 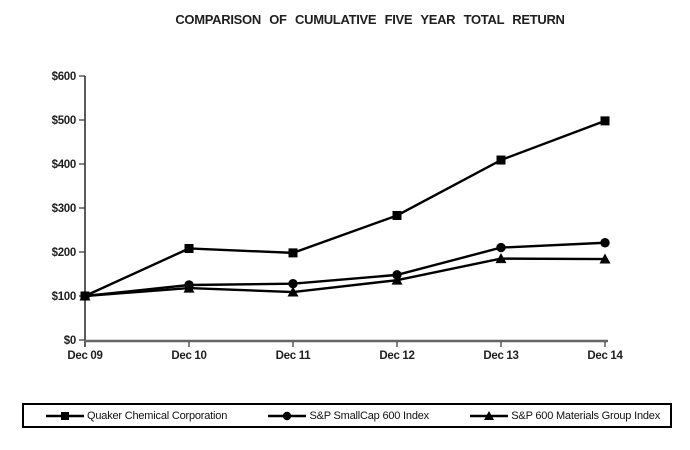 I want to click on y-axis: $0 $100 $200 $300 $400 $500 $600, so click(x=69, y=209).